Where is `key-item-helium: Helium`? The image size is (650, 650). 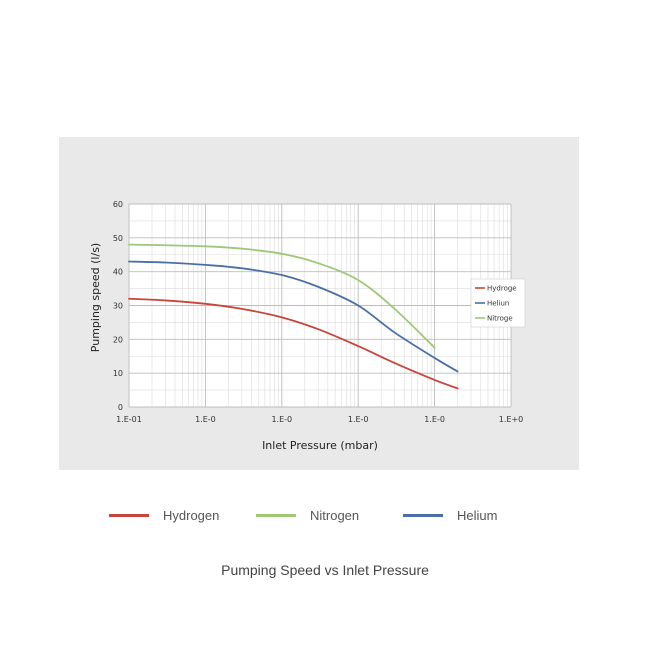
key-item-helium: Helium is located at coordinates (450, 515).